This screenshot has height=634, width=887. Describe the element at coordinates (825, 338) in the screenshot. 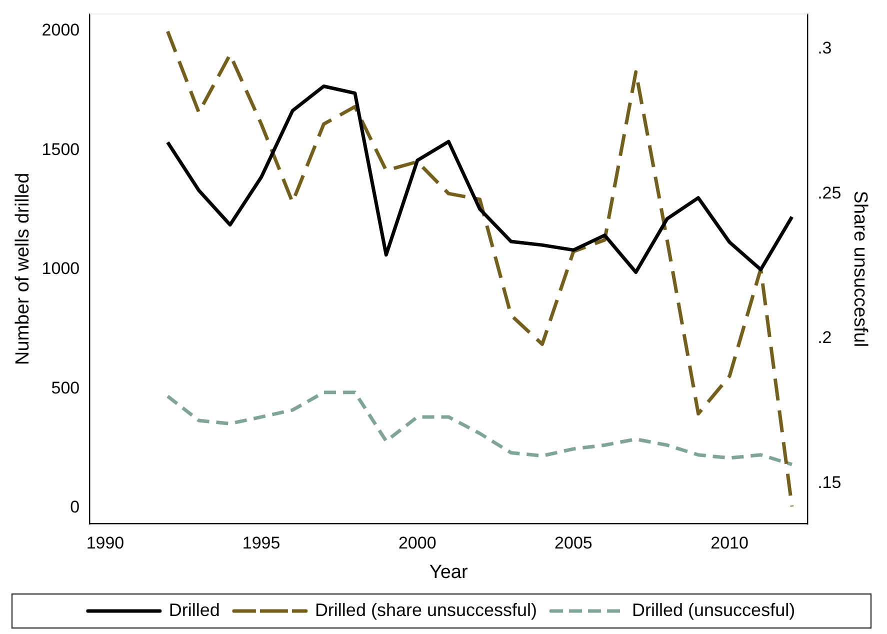

I see `y2-tick-label: .2` at that location.